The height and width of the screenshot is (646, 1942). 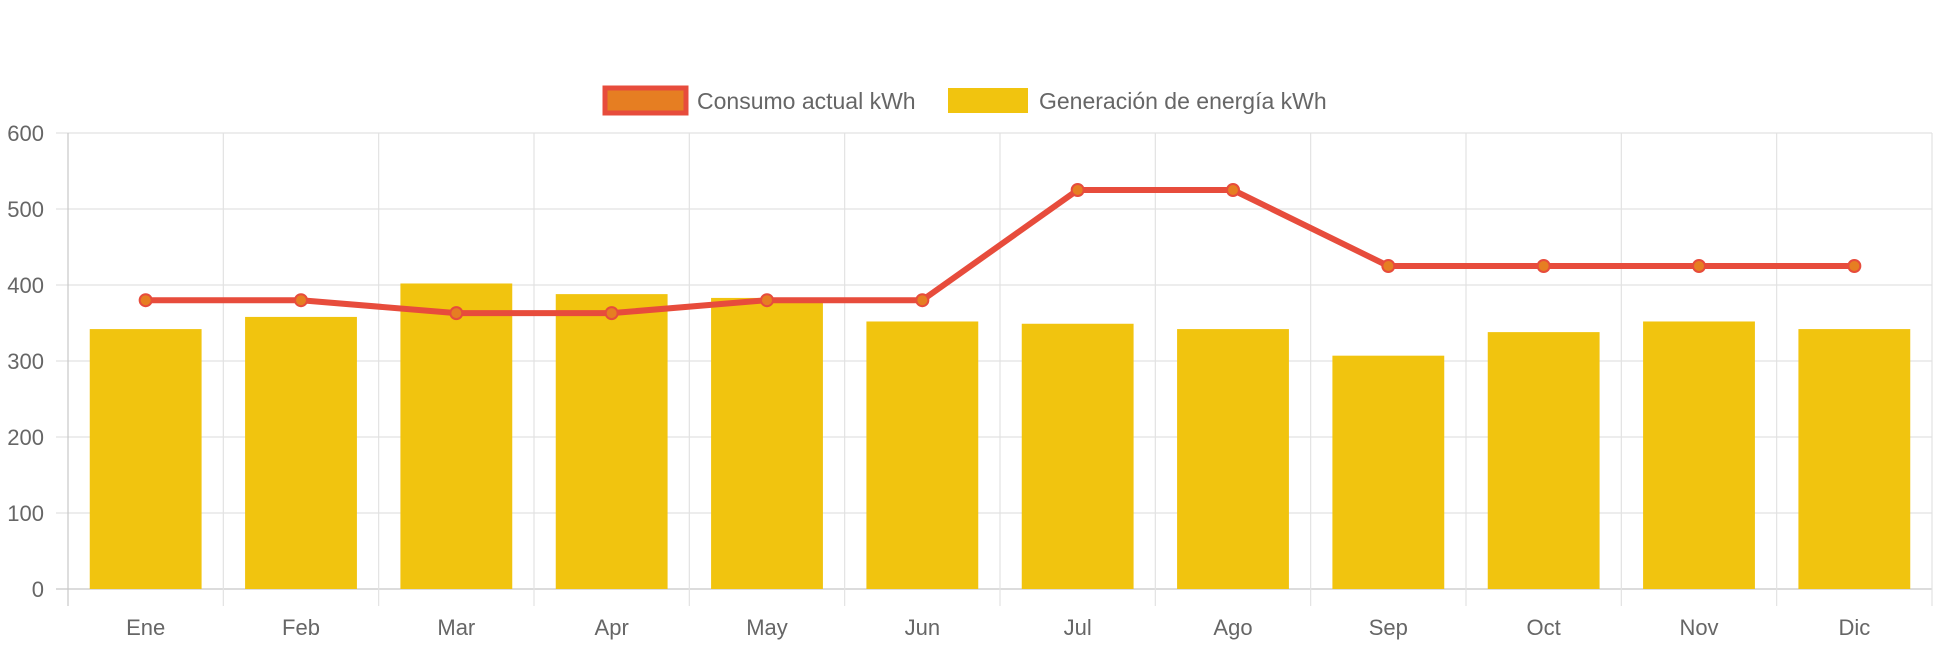 What do you see at coordinates (1077, 190) in the screenshot?
I see `line-point-jul` at bounding box center [1077, 190].